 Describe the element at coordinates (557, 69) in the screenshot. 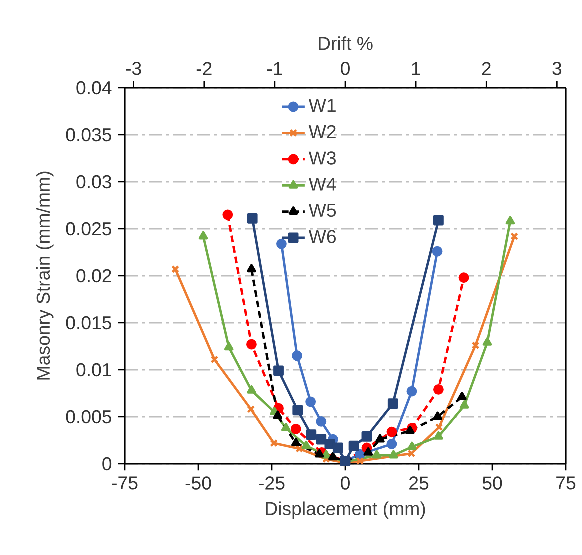

I see `x2-tick-label: 3` at that location.